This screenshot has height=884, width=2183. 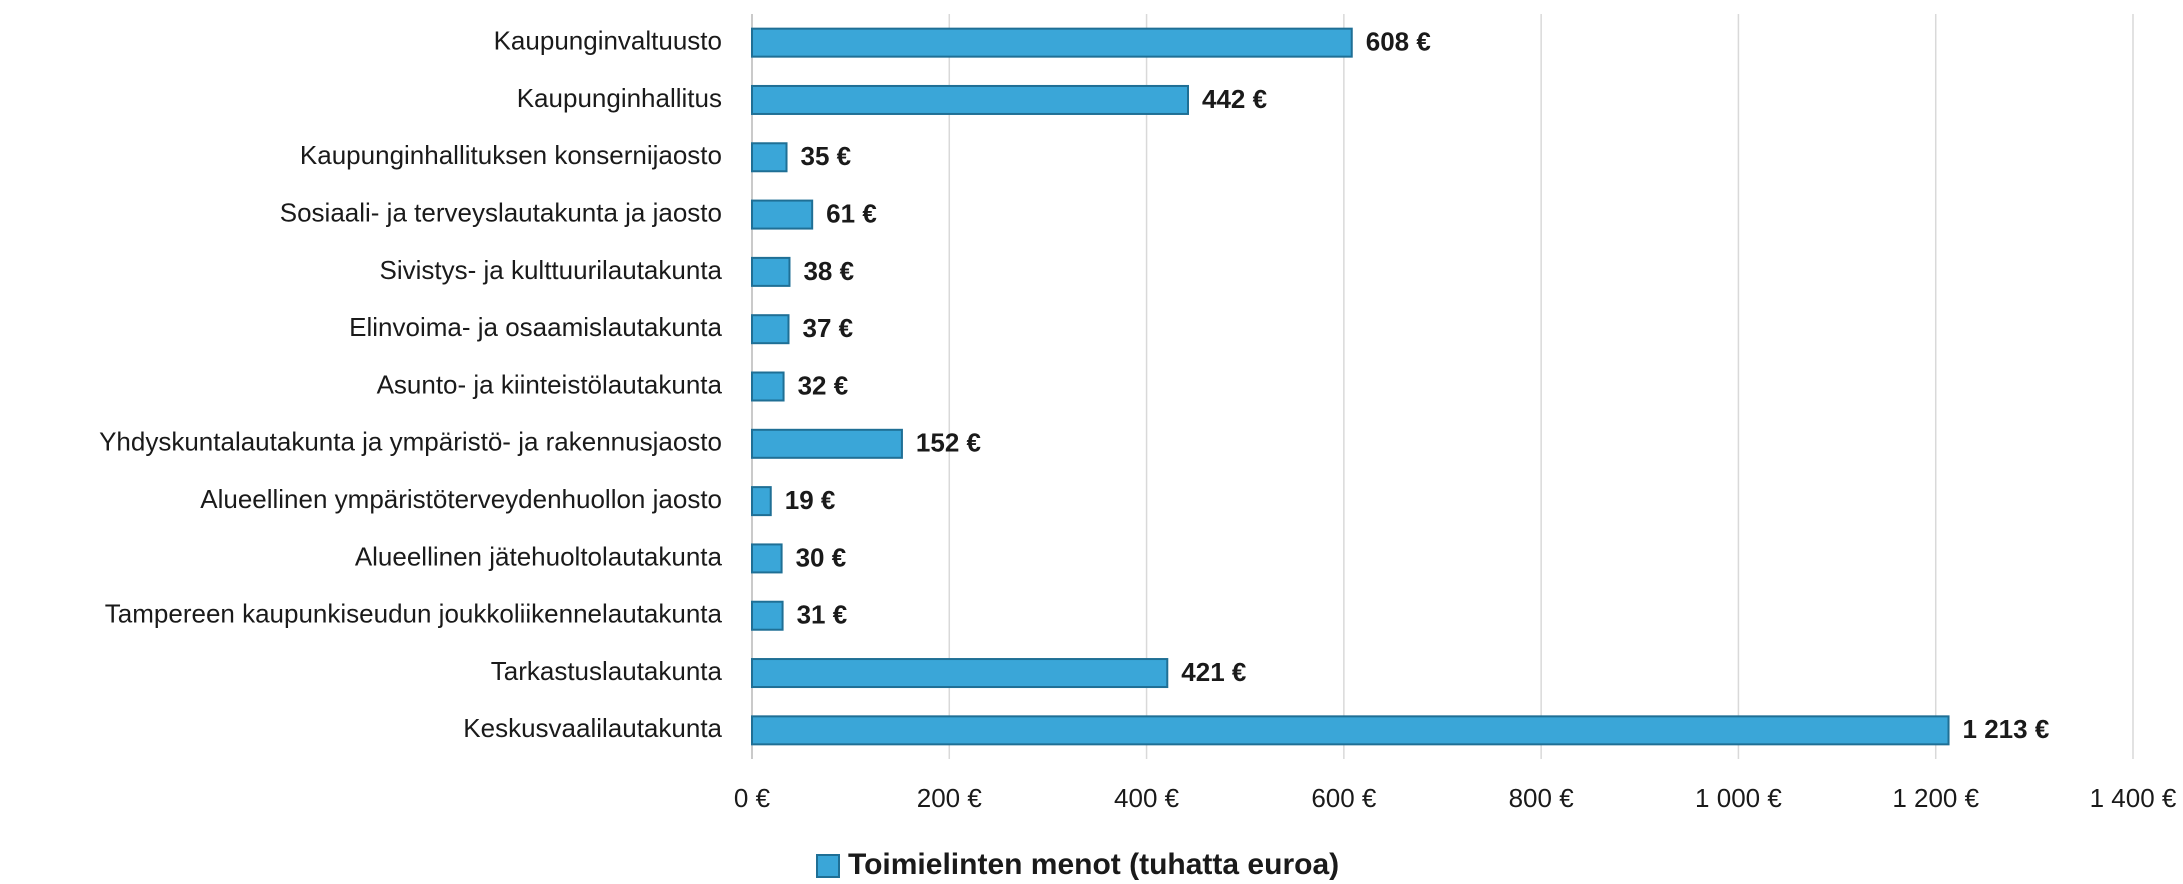 What do you see at coordinates (752, 798) in the screenshot?
I see `x-tick-label: 0 €` at bounding box center [752, 798].